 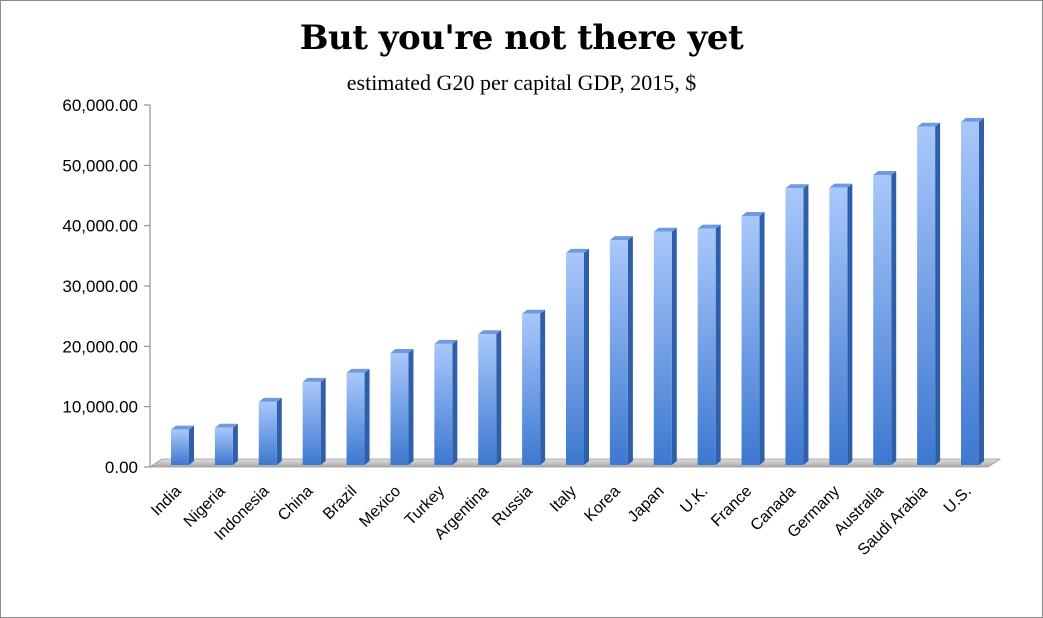 What do you see at coordinates (100, 346) in the screenshot?
I see `y-tick-label: 20,000.00` at bounding box center [100, 346].